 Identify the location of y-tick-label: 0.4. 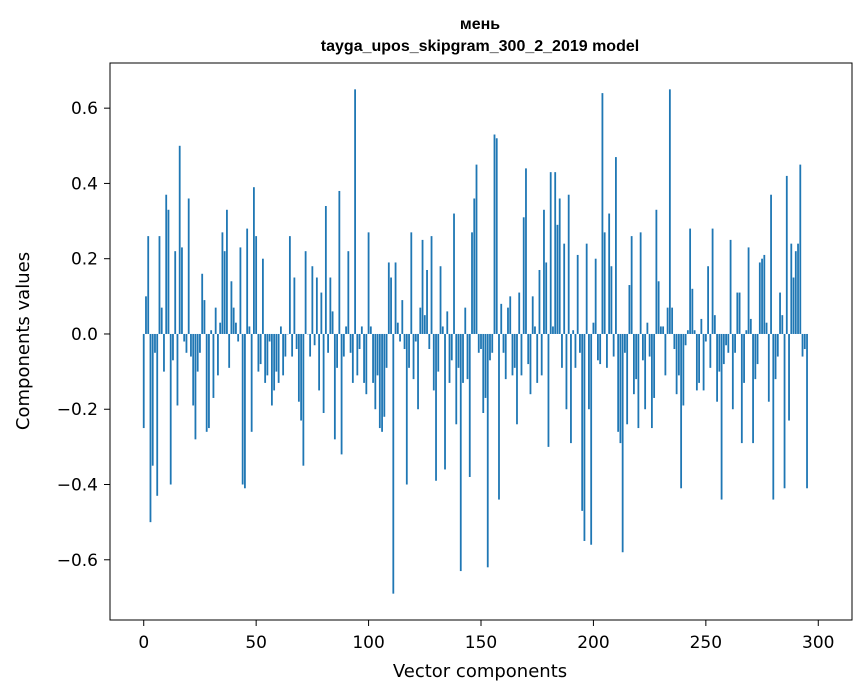
(84, 184).